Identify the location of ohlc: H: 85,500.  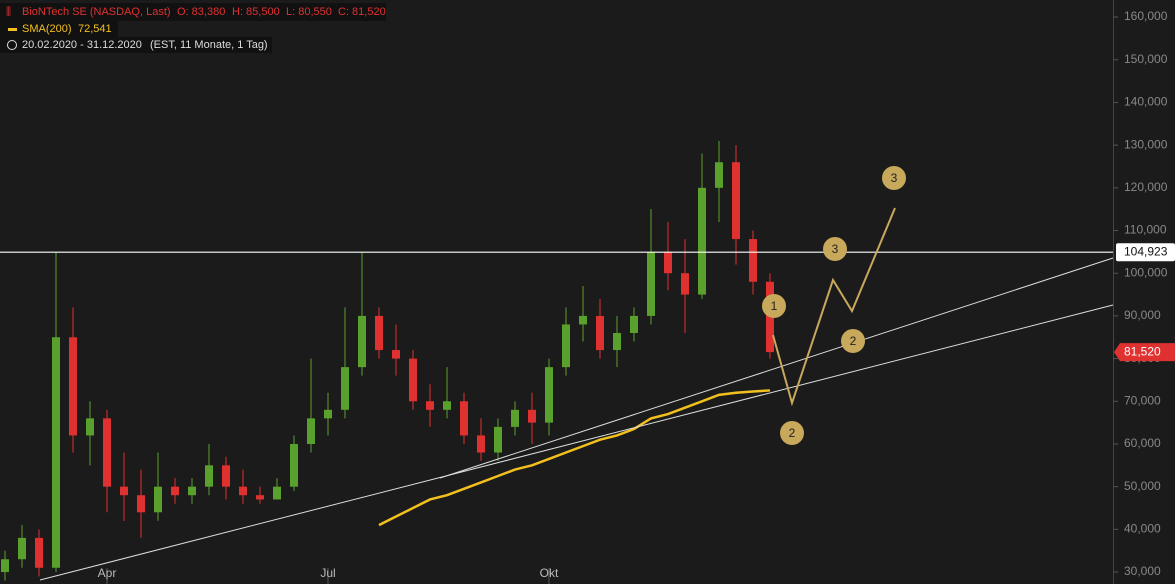
(256, 12).